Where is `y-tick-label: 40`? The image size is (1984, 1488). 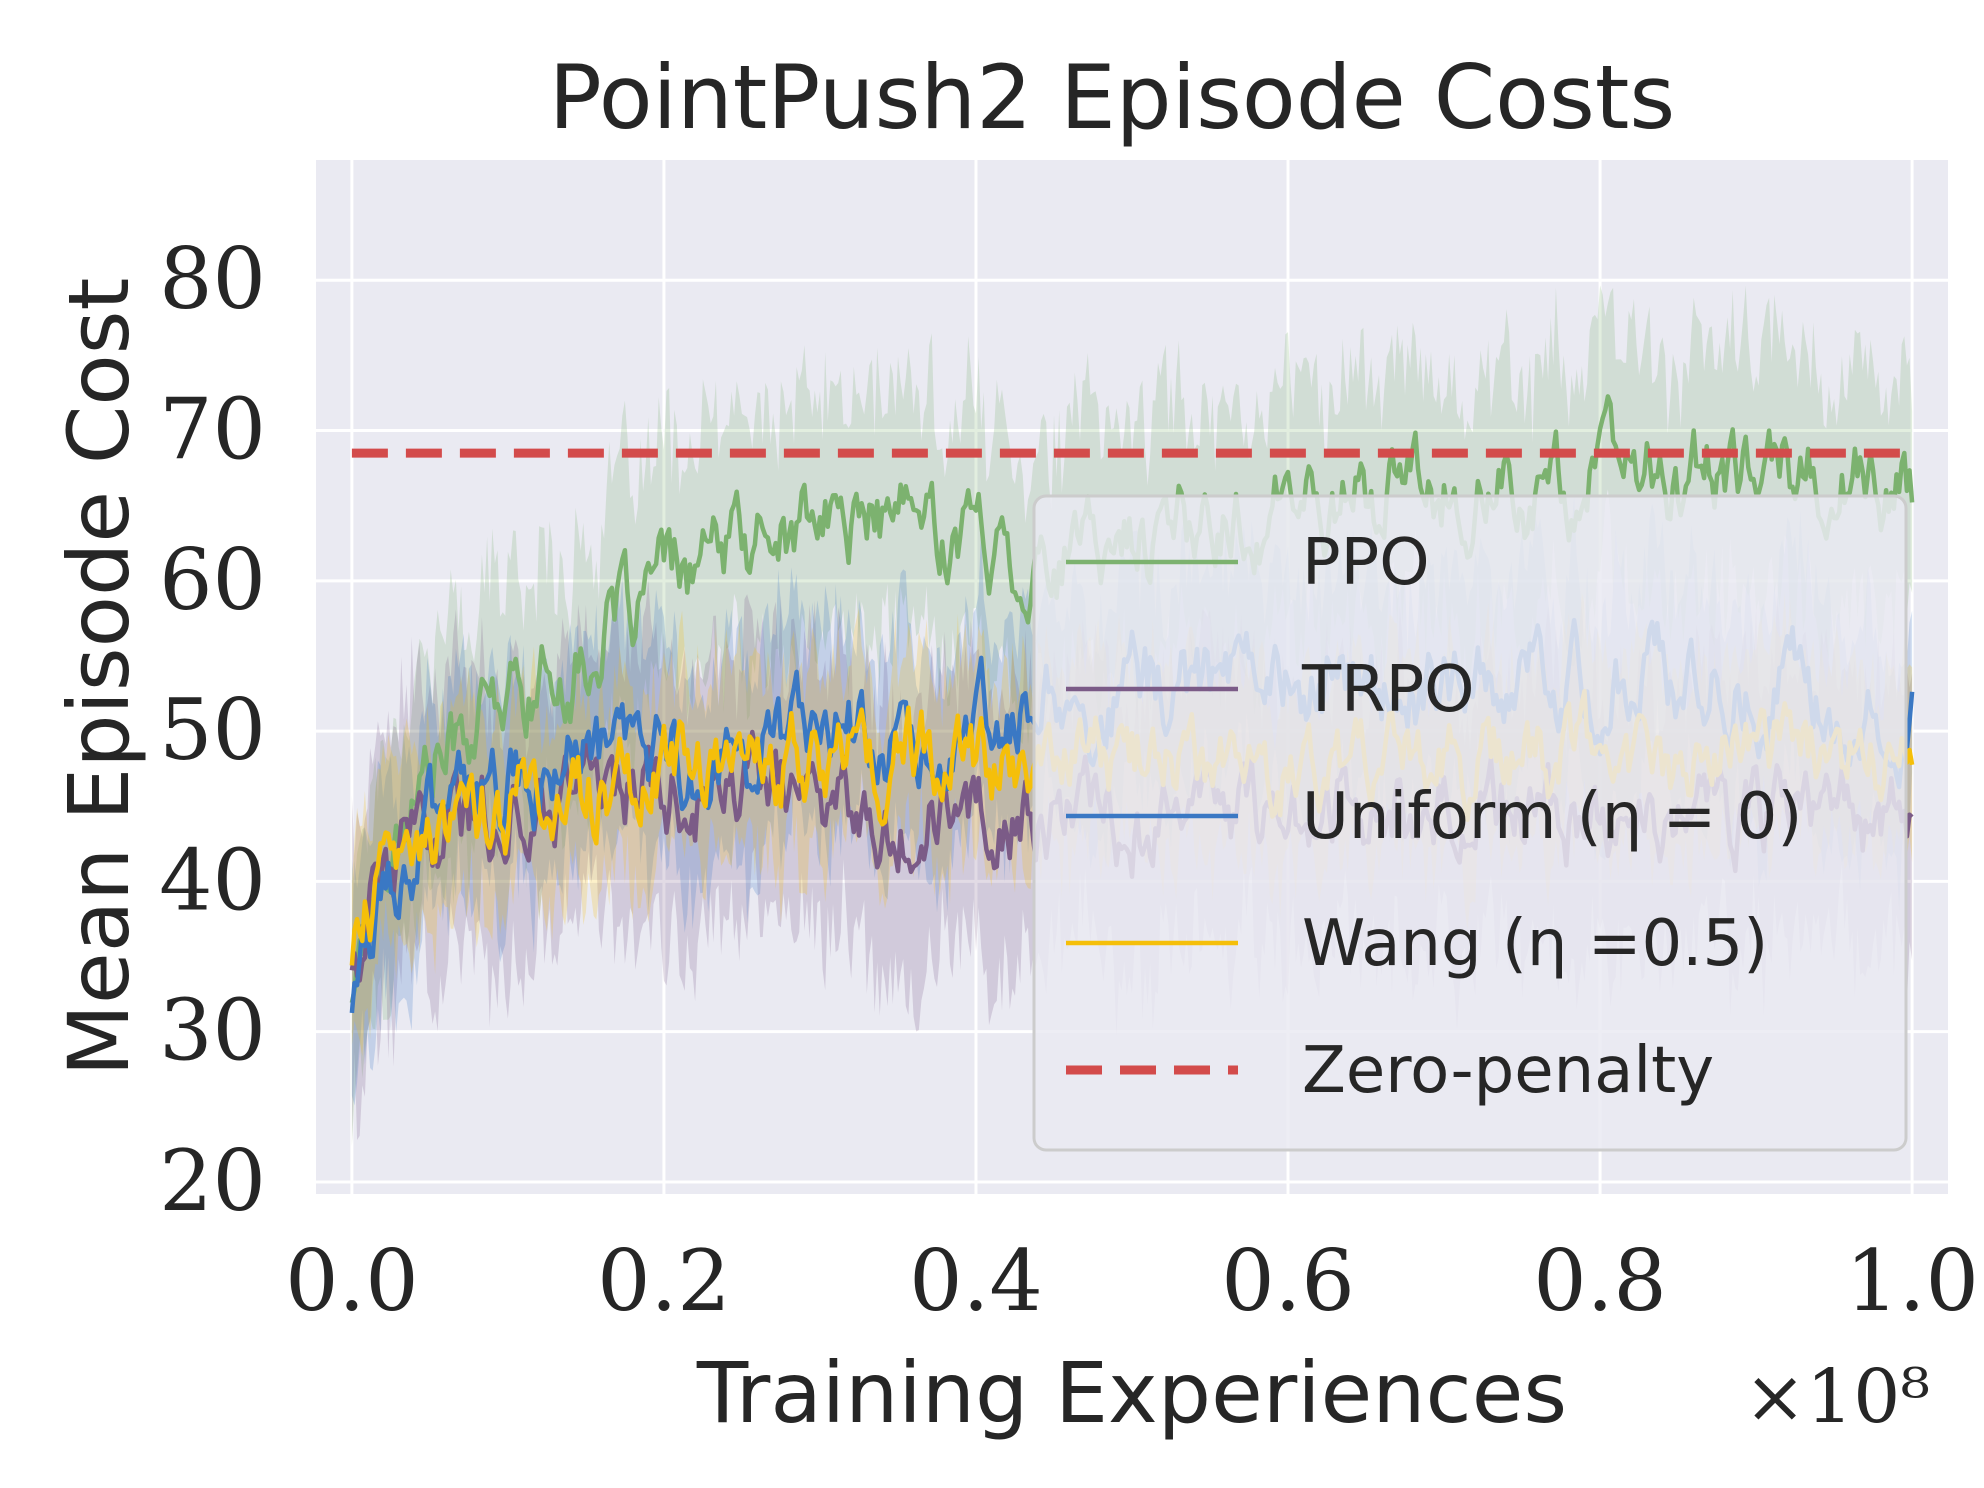 y-tick-label: 40 is located at coordinates (212, 880).